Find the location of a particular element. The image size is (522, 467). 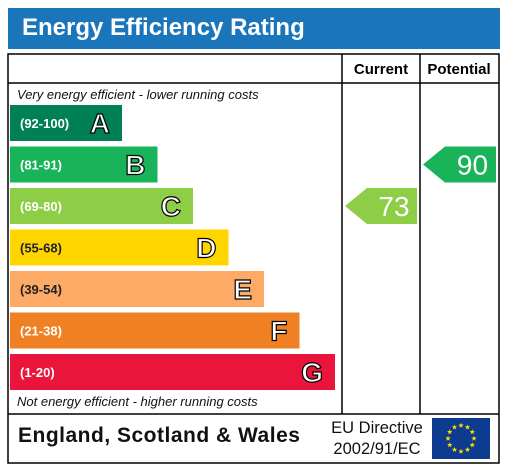

band-e: (39-54) E is located at coordinates (137, 289).